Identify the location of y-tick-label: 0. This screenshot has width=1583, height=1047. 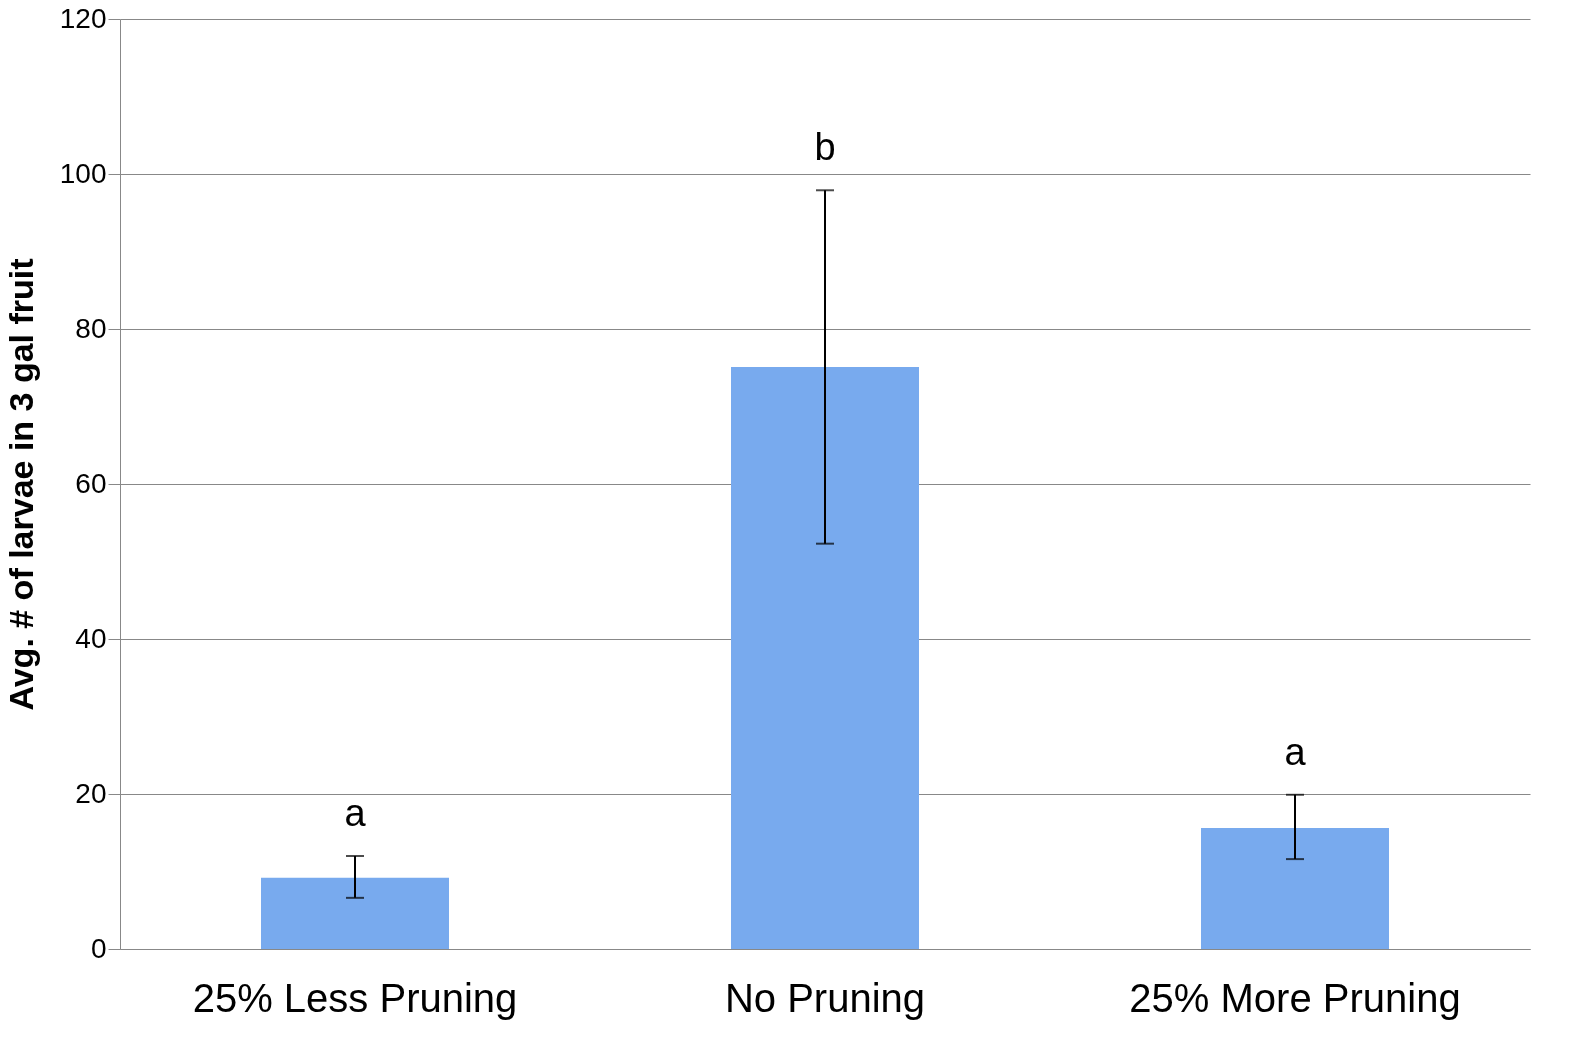
(98, 948).